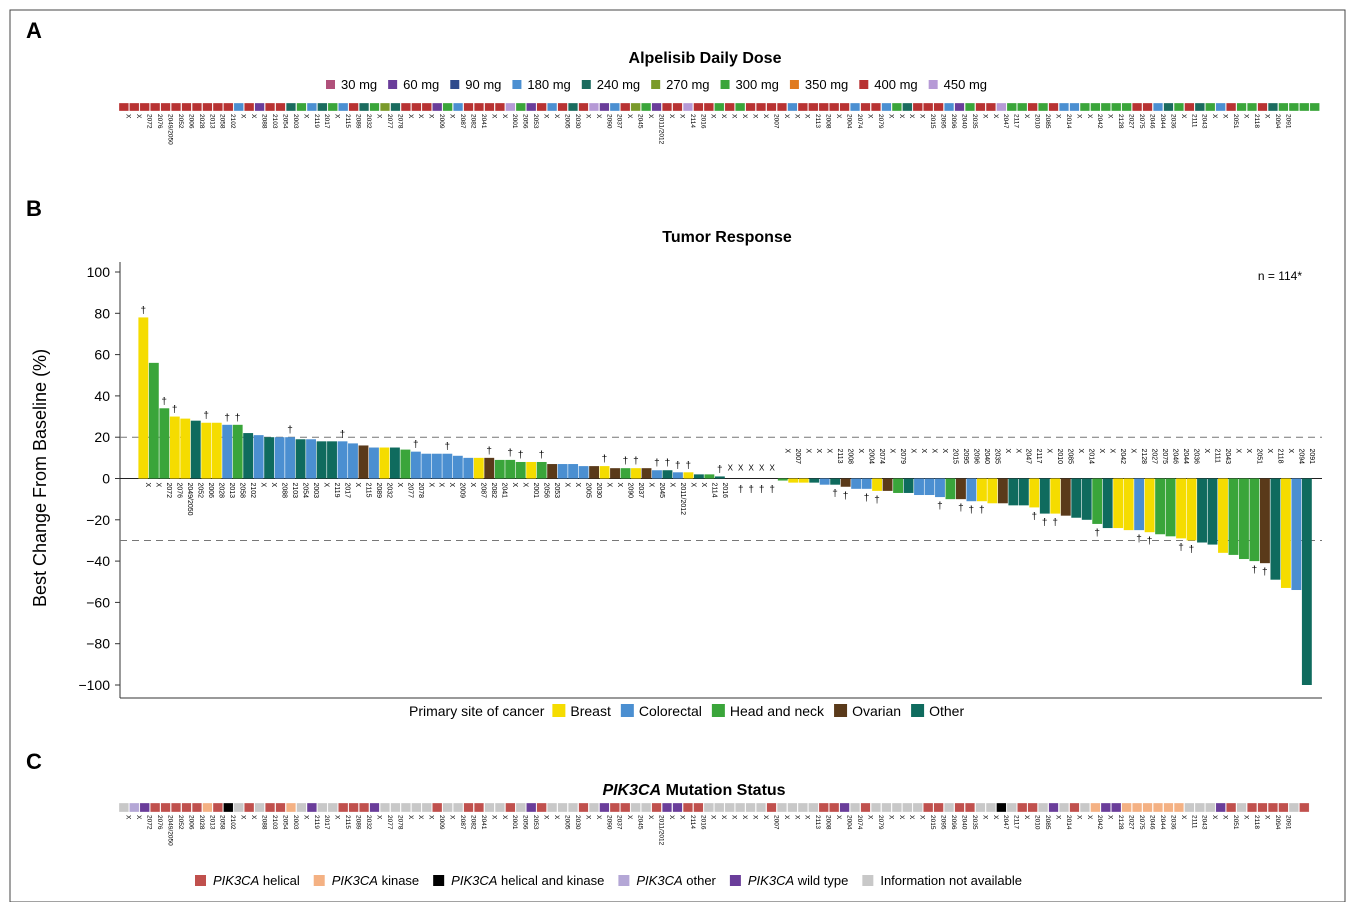  I want to click on bar-id-label: 2017, so click(346, 491).